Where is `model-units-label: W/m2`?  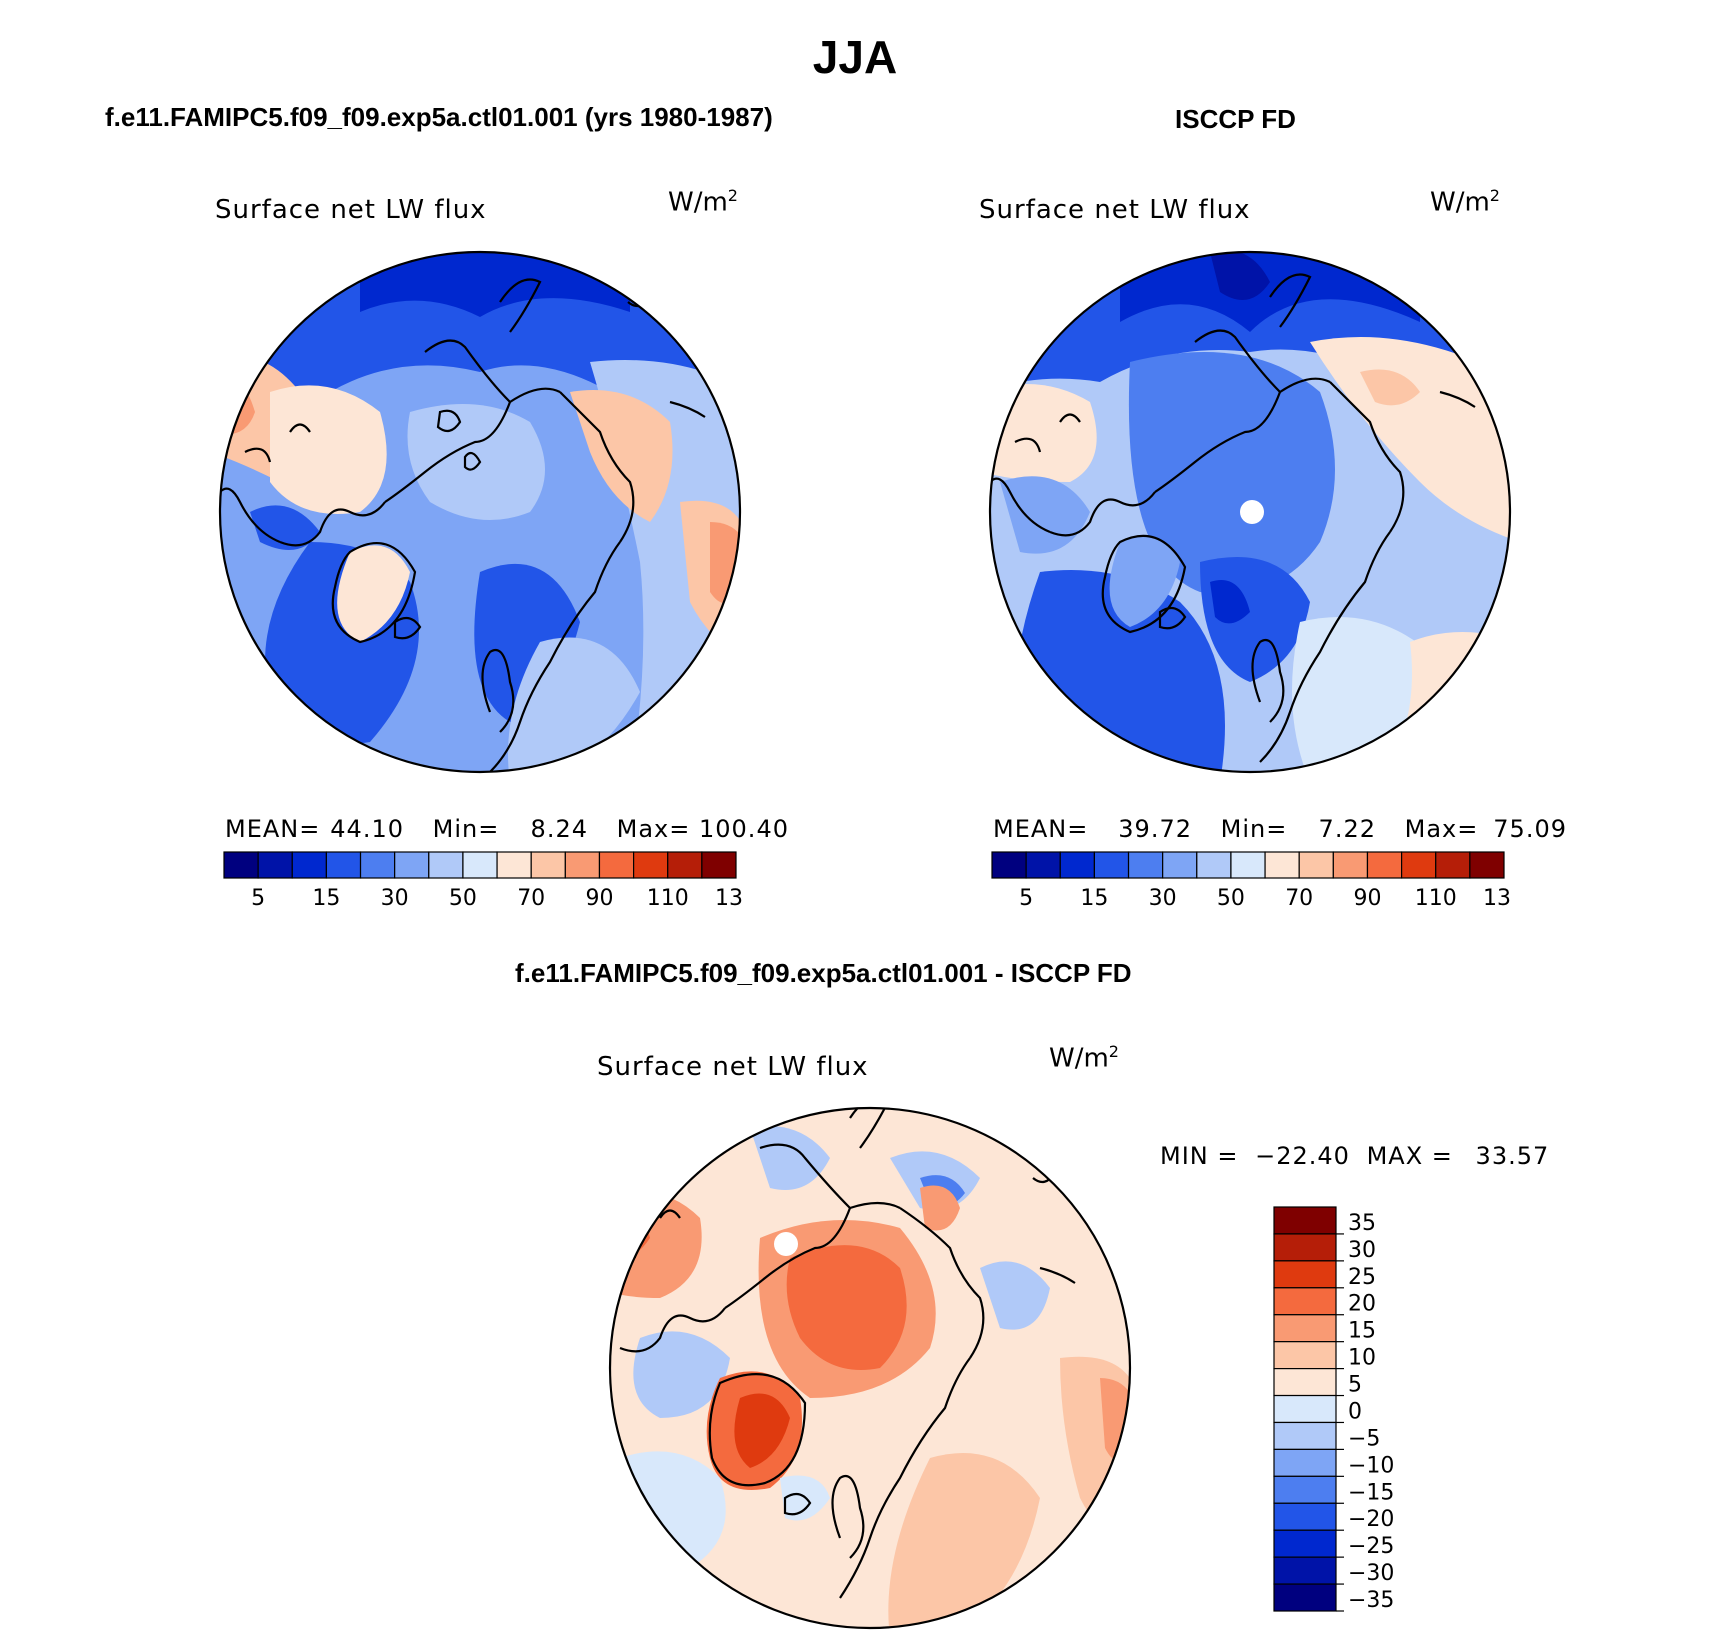 model-units-label: W/m2 is located at coordinates (703, 202).